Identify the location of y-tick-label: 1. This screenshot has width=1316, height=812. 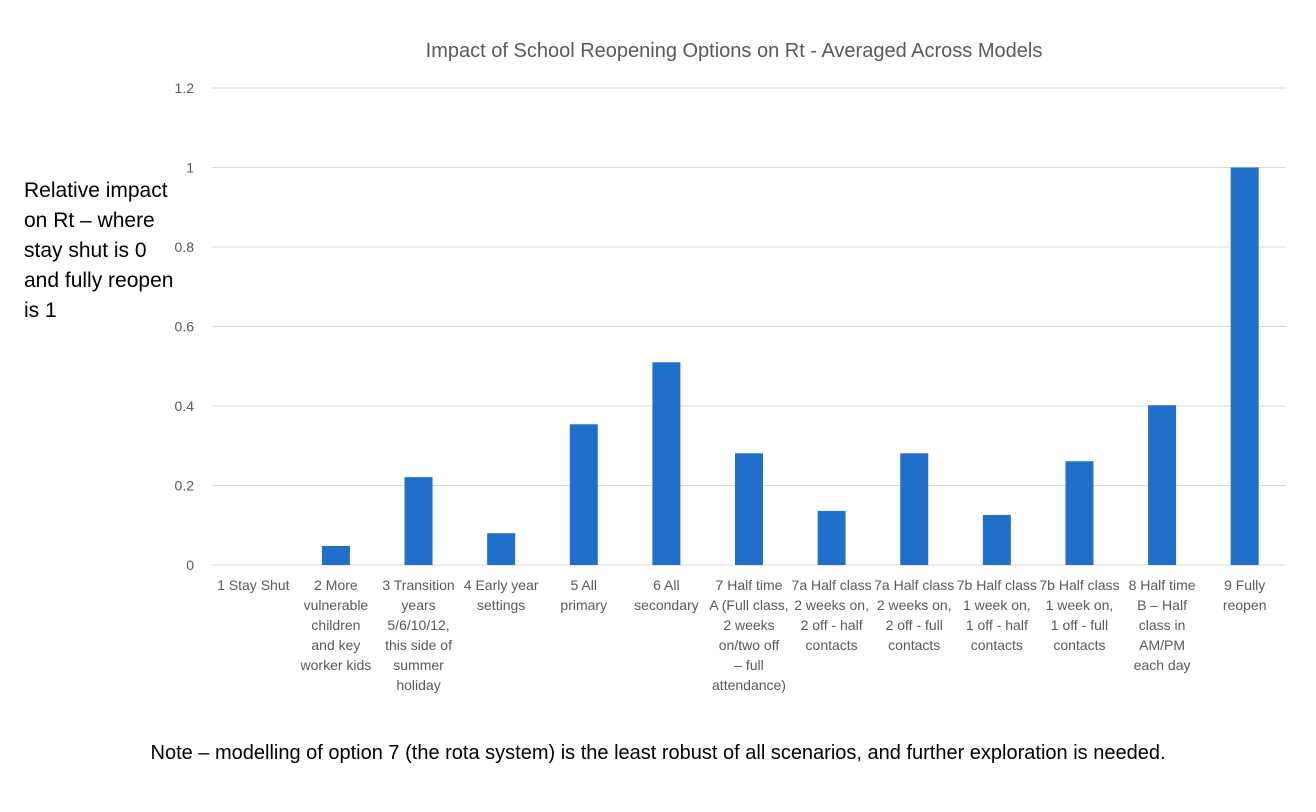
(190, 168).